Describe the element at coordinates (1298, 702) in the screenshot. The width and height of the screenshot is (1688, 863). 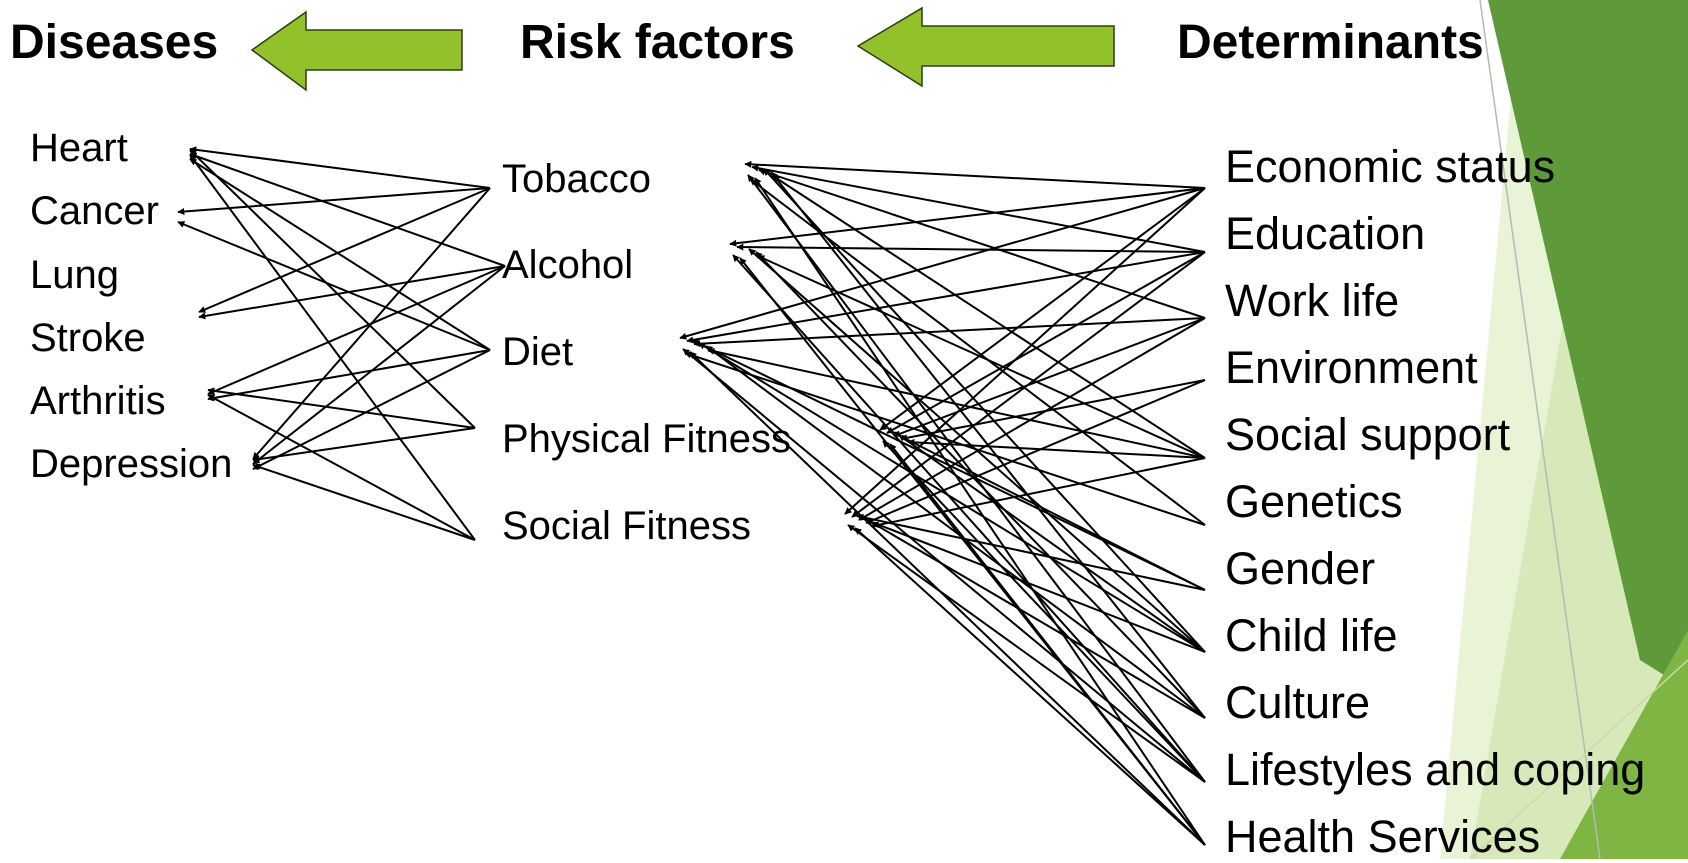
I see `determinant-culture: Culture` at that location.